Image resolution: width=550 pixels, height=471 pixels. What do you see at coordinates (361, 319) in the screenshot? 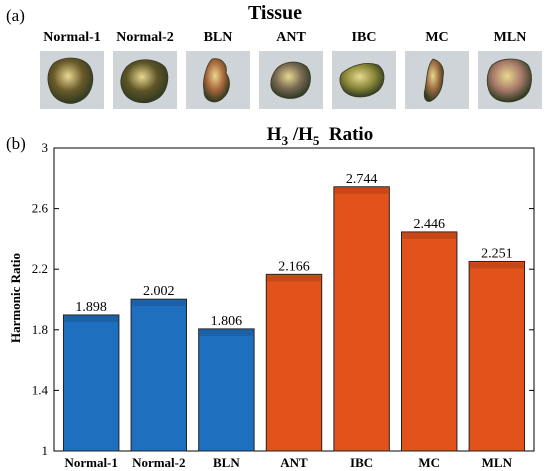
I see `bar-ibc` at bounding box center [361, 319].